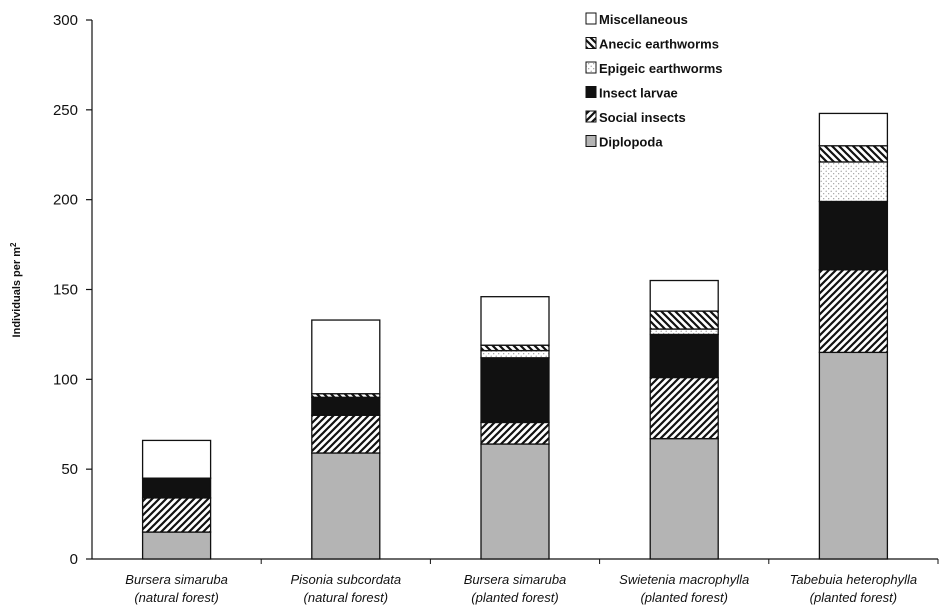 This screenshot has width=949, height=616. Describe the element at coordinates (69, 469) in the screenshot. I see `y-tick-label: 50` at that location.